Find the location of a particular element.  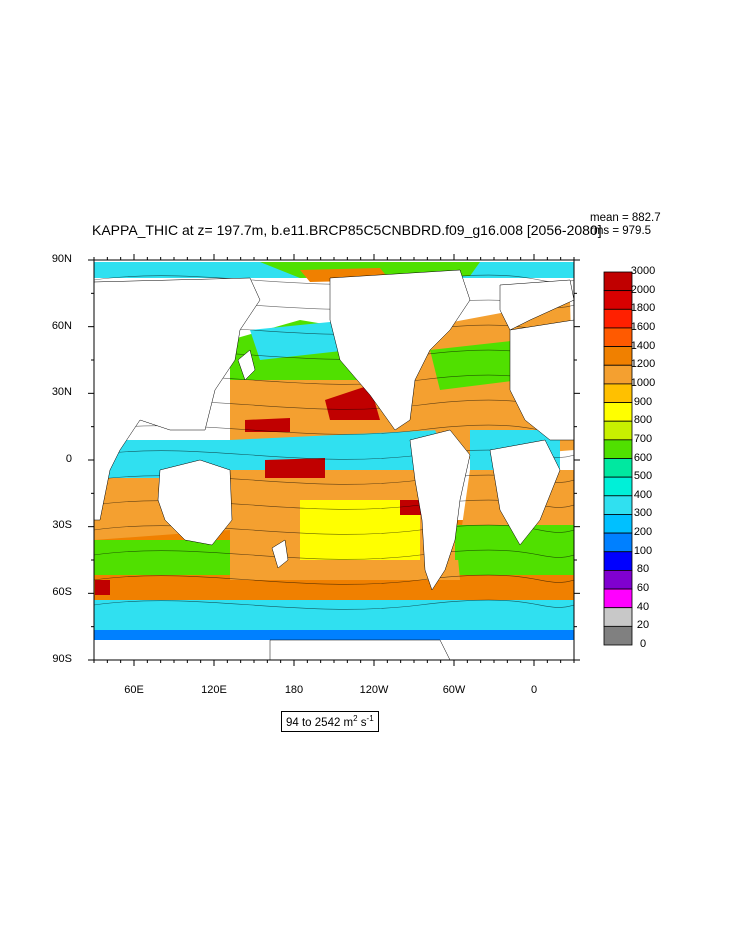

colorbar-label: 300 is located at coordinates (643, 513).